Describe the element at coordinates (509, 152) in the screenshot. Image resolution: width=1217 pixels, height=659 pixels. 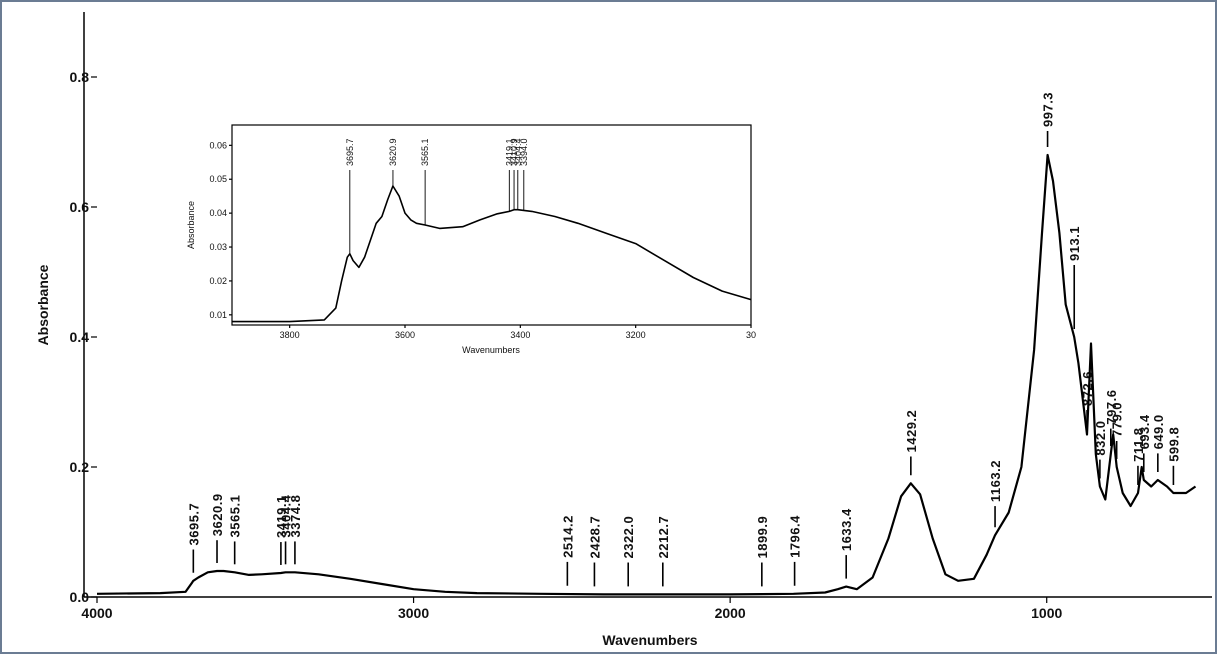
I see `inset-peak-label: 3419.1` at that location.